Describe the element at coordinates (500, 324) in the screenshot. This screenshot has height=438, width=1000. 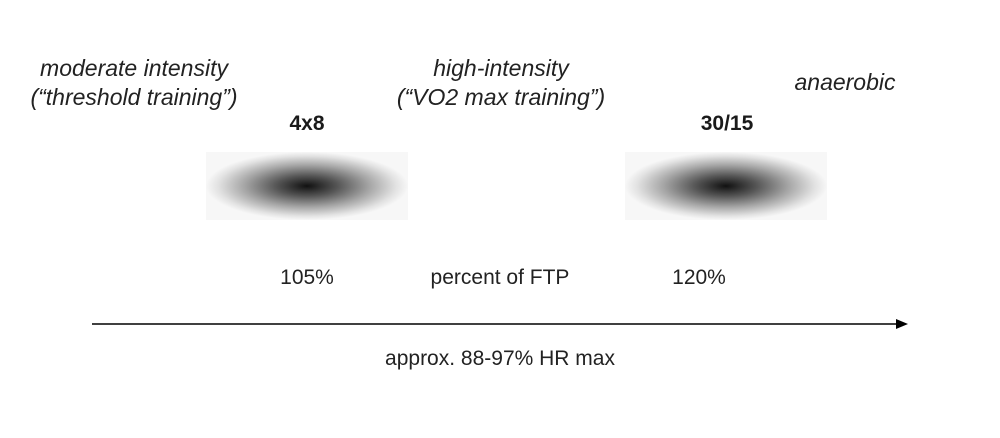
I see `intensity-axis-arrow` at that location.